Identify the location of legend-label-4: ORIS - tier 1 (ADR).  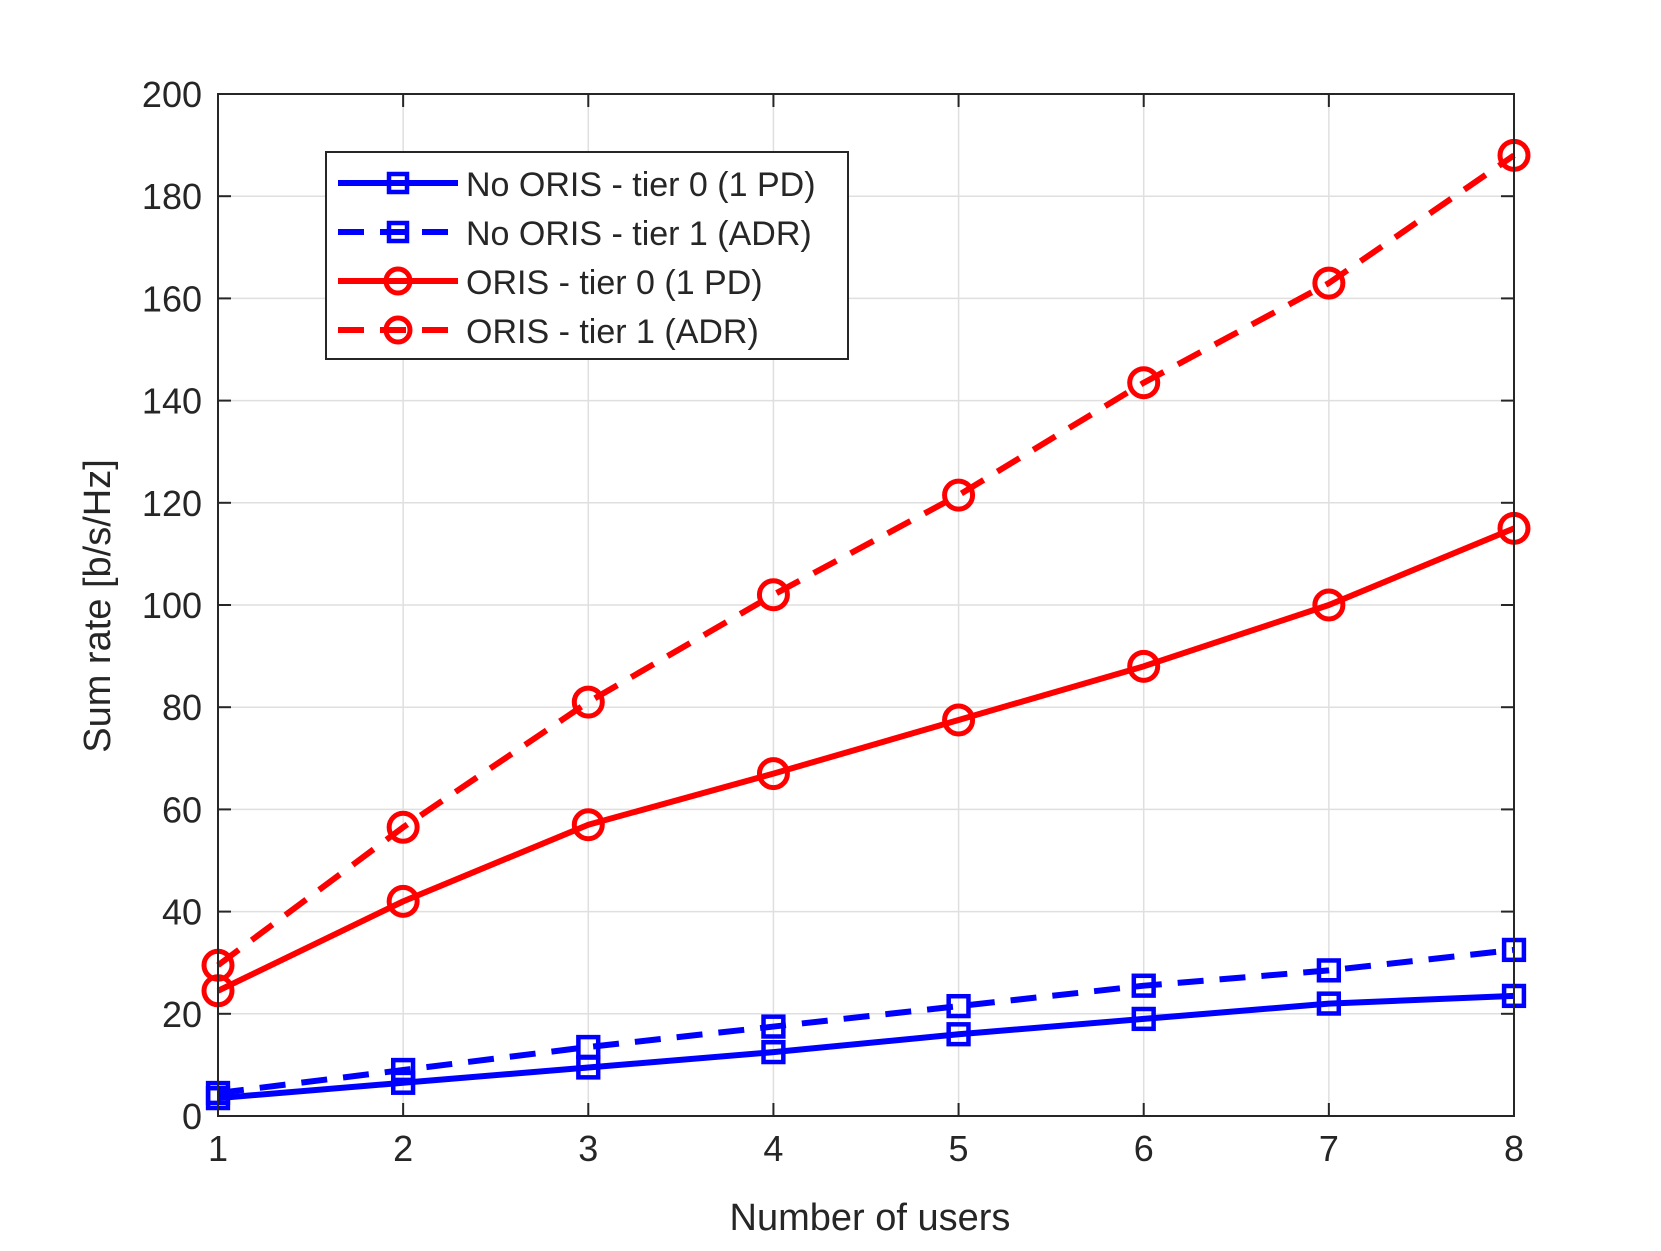
(612, 332).